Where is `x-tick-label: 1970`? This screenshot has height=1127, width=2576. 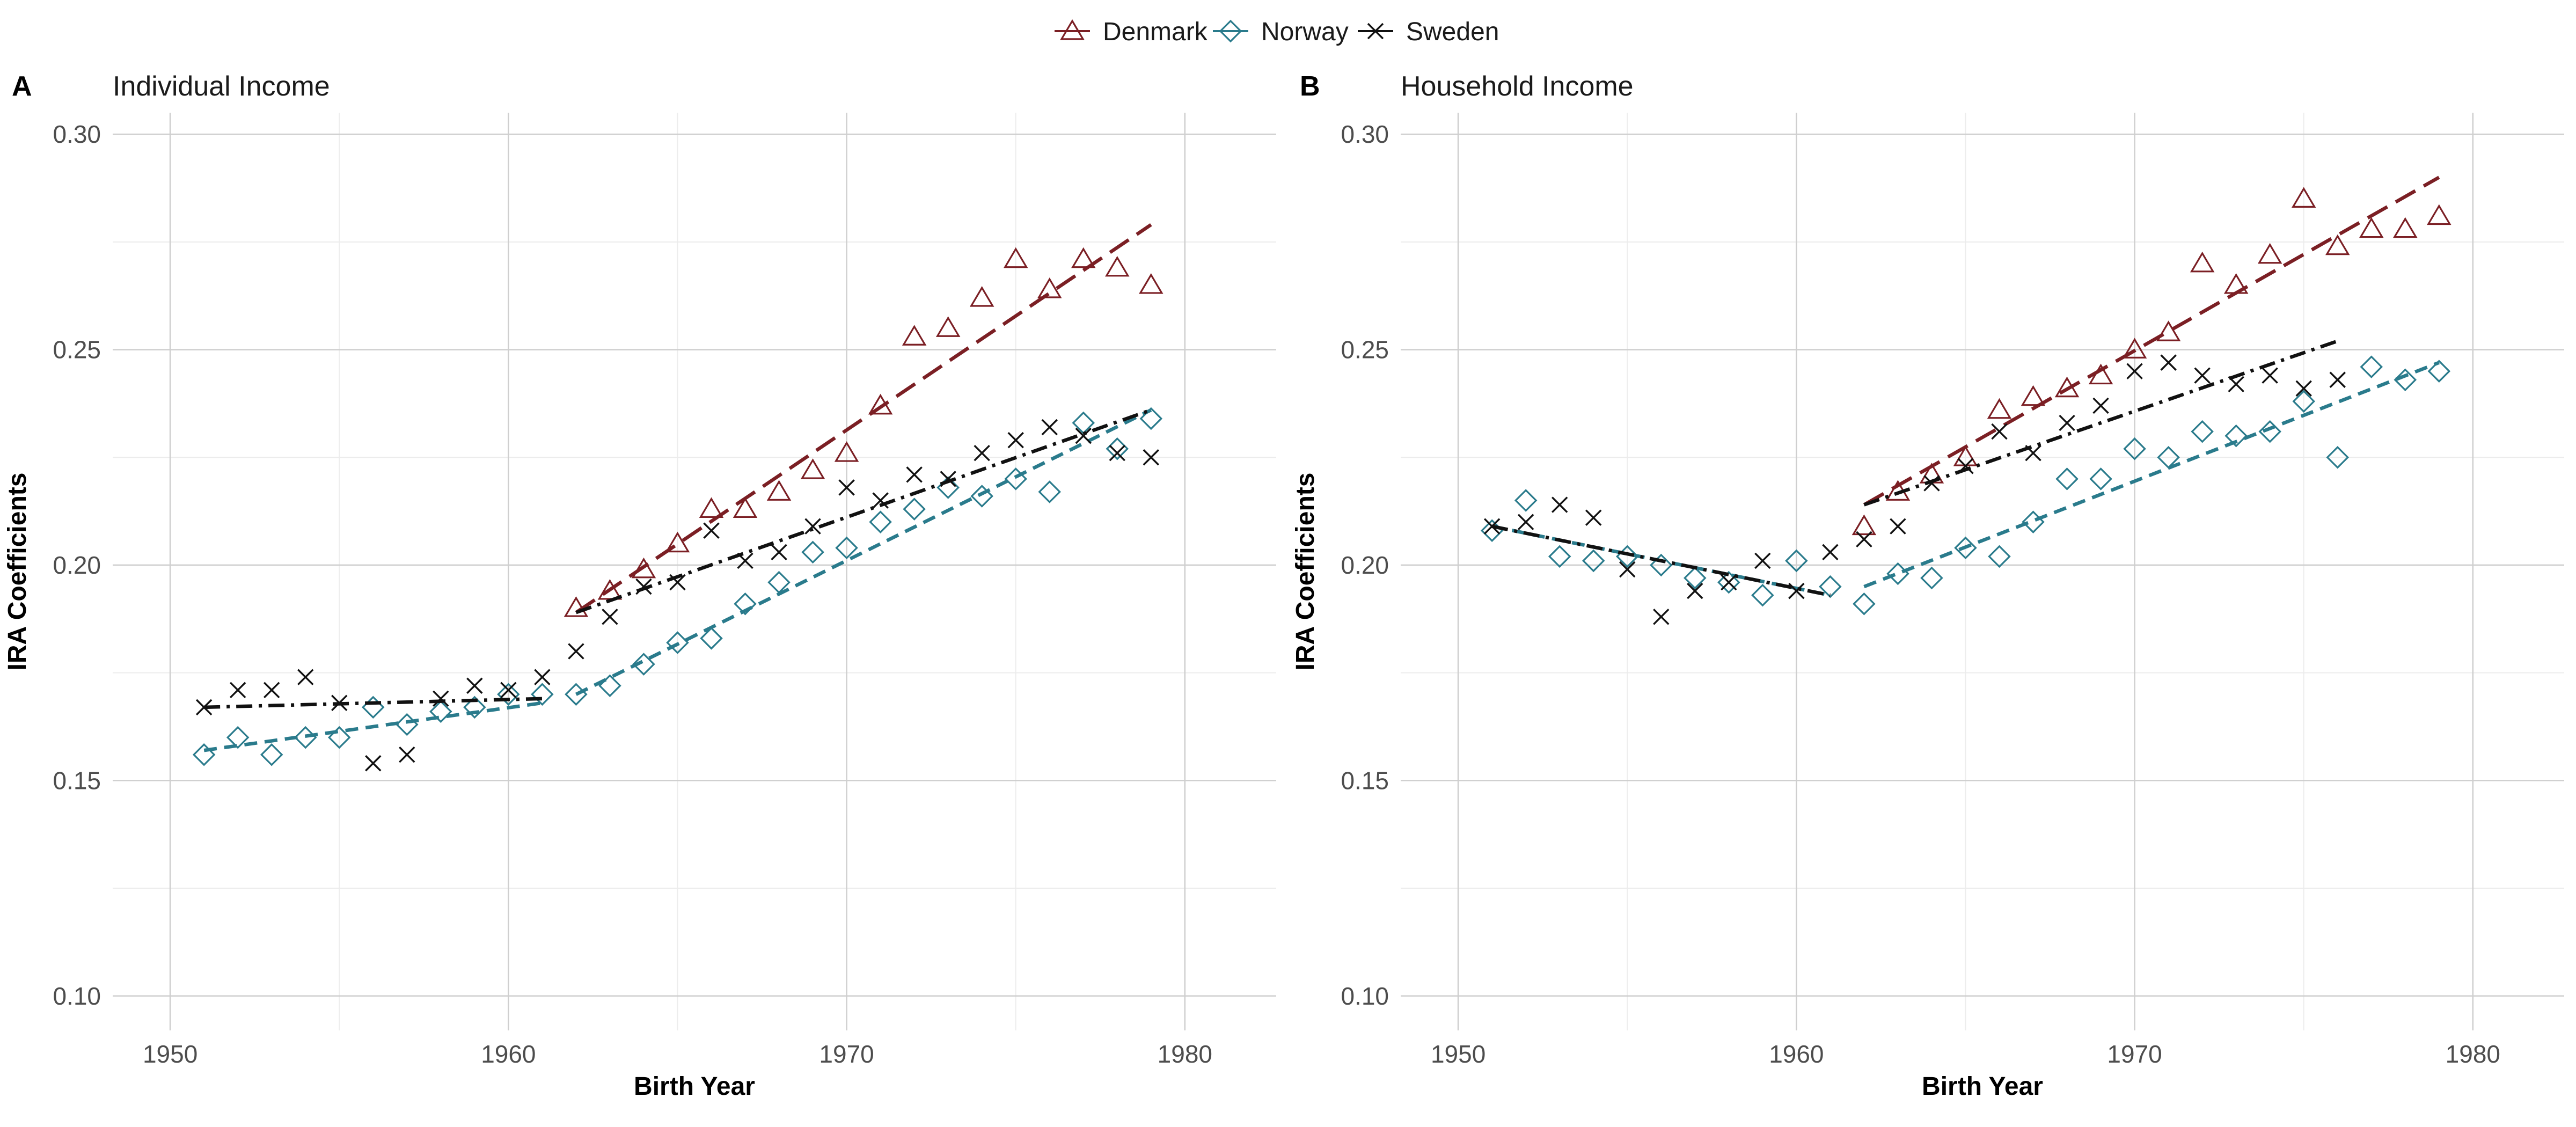
x-tick-label: 1970 is located at coordinates (2134, 1054).